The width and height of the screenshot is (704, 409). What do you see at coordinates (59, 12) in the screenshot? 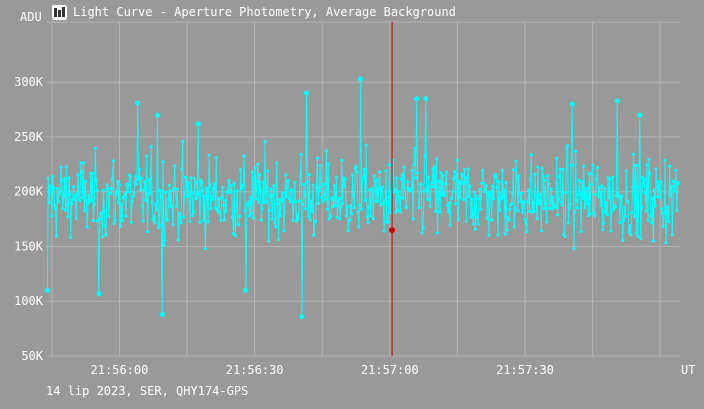
I see `app-logo-icon` at bounding box center [59, 12].